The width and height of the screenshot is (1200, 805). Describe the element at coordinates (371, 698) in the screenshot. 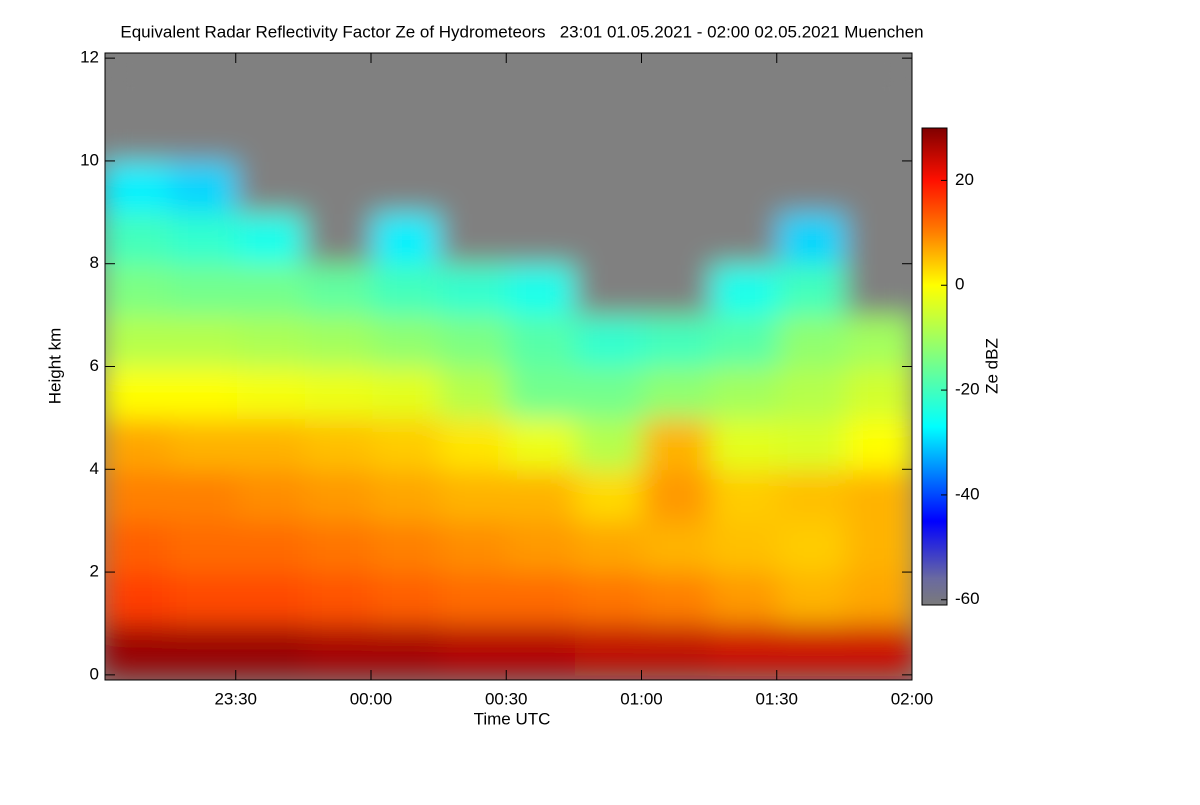

I see `x-tick-label: 00:00` at that location.